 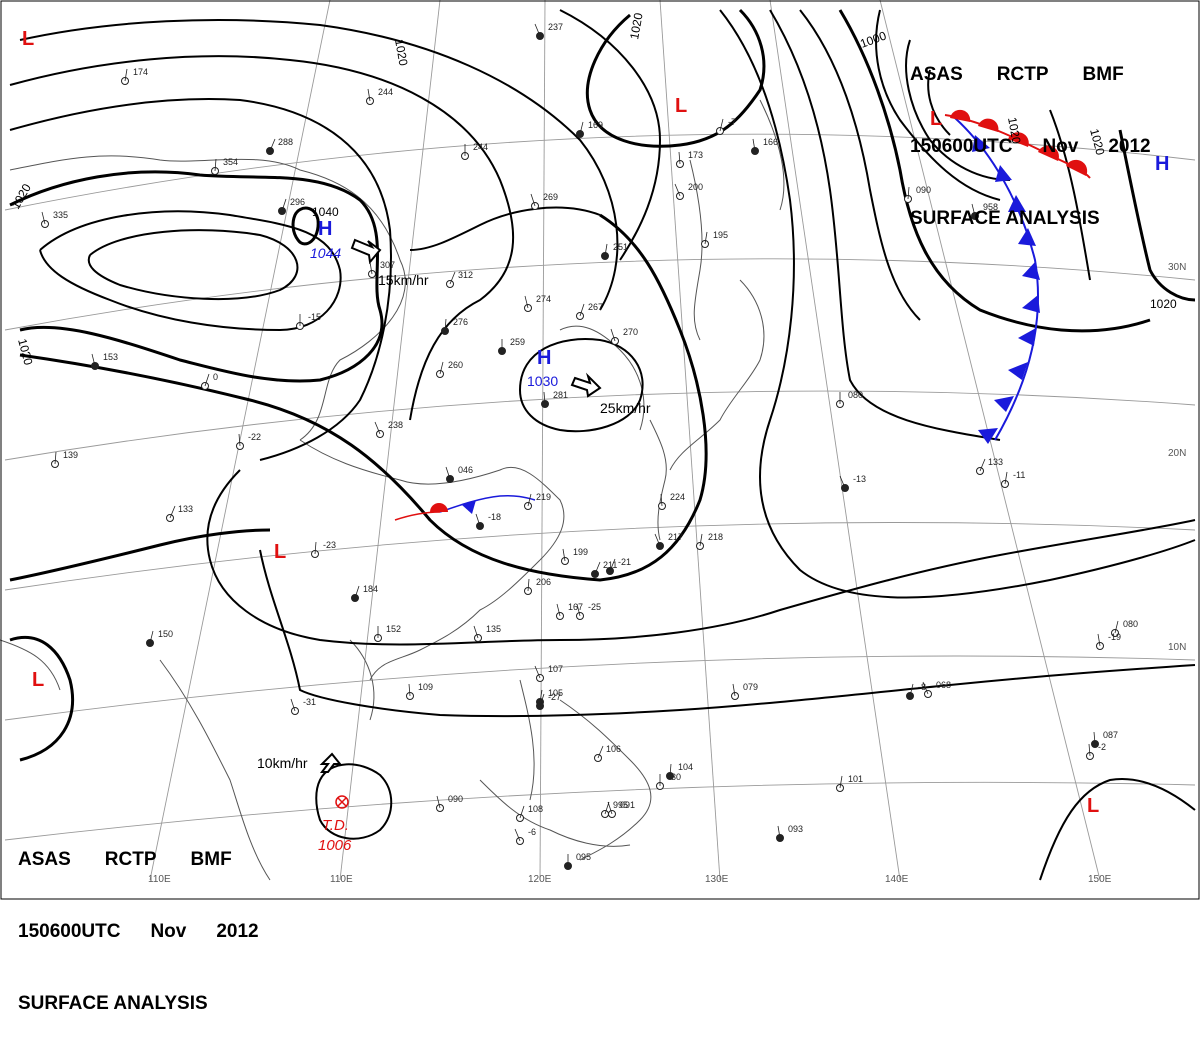 I want to click on station-value: -25, so click(x=594, y=607).